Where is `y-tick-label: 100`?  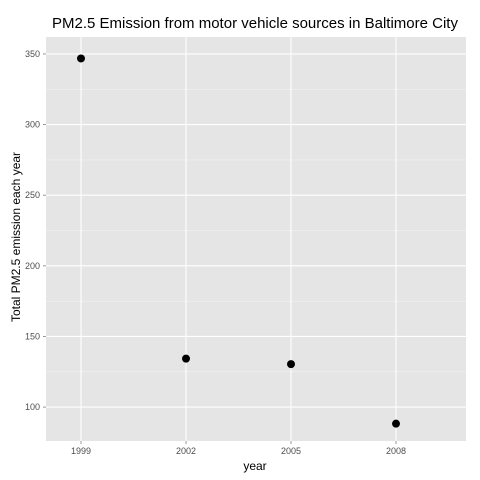
y-tick-label: 100 is located at coordinates (32, 407).